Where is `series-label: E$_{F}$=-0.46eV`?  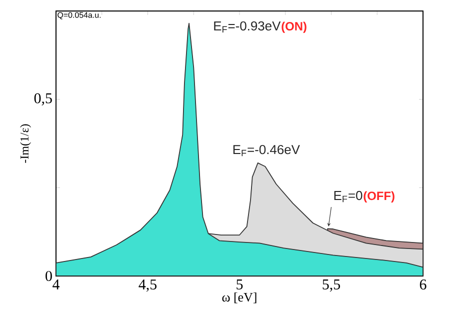
series-label: E$_{F}$=-0.46eV is located at coordinates (266, 150).